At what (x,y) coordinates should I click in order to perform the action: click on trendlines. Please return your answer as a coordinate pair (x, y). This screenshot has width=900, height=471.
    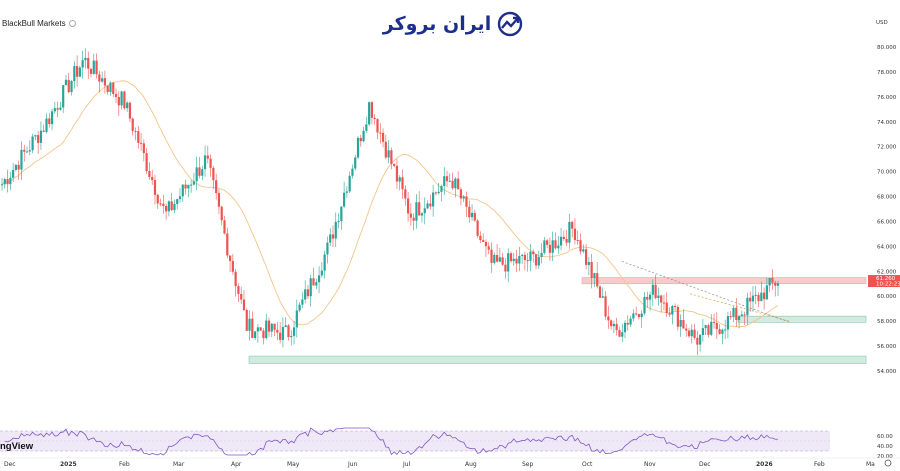
    Looking at the image, I should click on (706, 292).